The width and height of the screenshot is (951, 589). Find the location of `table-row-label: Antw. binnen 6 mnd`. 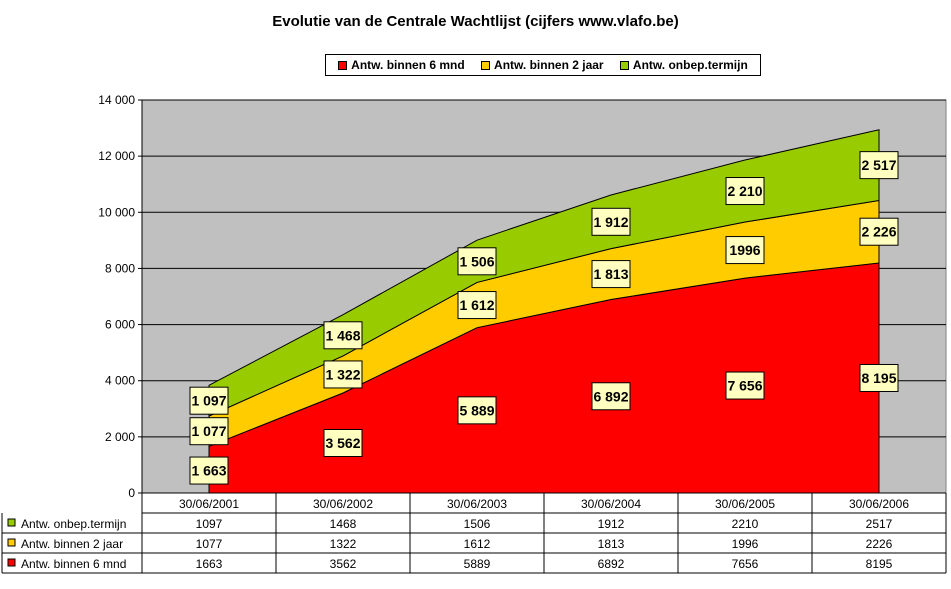

table-row-label: Antw. binnen 6 mnd is located at coordinates (73, 564).